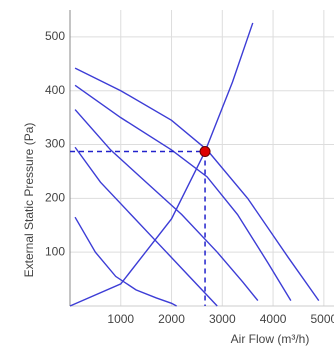  Describe the element at coordinates (205, 152) in the screenshot. I see `operating-point` at that location.